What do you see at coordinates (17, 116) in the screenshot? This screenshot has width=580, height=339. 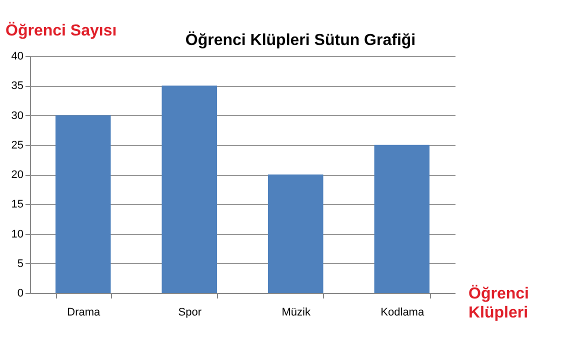 I see `y-tick-label: 30` at bounding box center [17, 116].